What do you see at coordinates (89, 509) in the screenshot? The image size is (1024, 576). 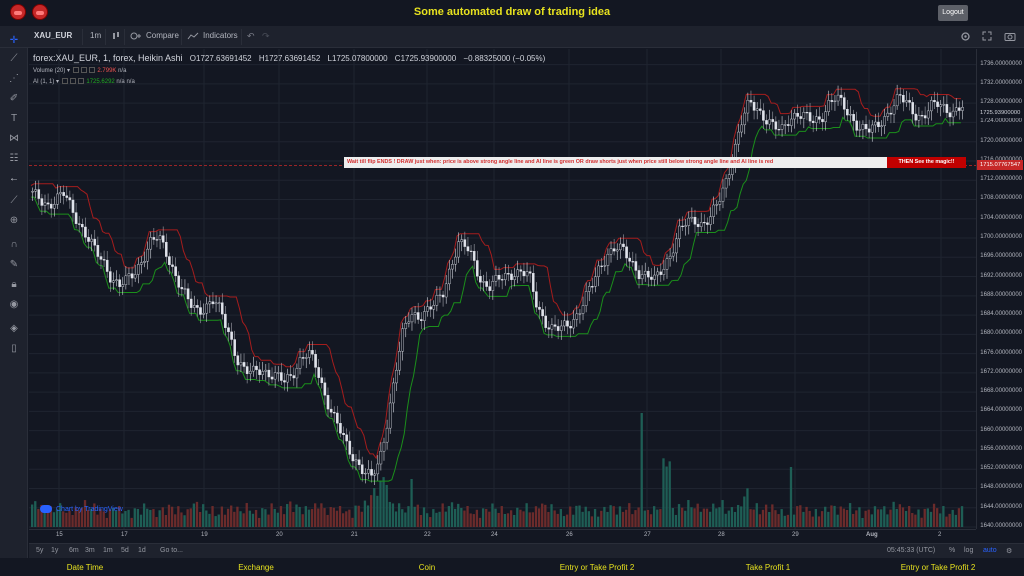 I see `watermark-text: Chart by TradingView` at bounding box center [89, 509].